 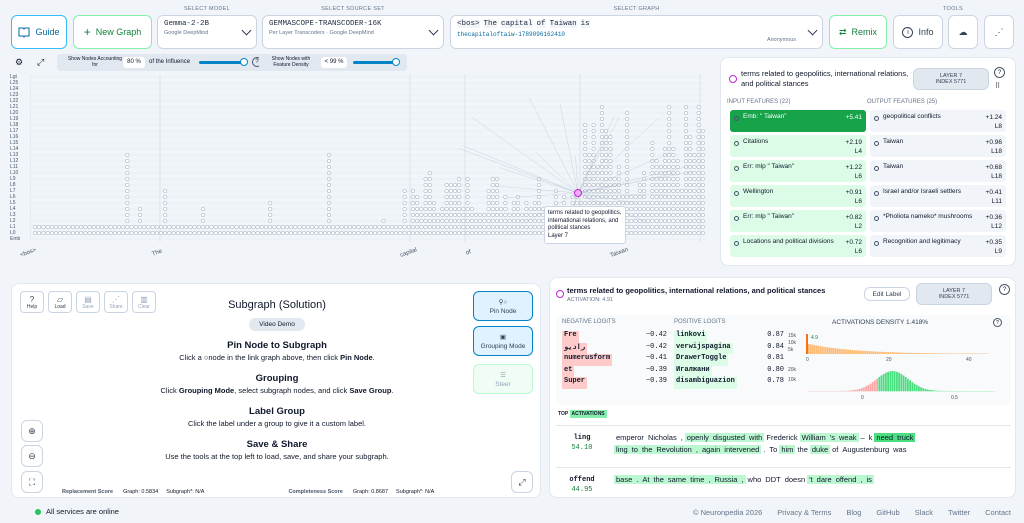 I want to click on share-button: ⋰, so click(x=999, y=32).